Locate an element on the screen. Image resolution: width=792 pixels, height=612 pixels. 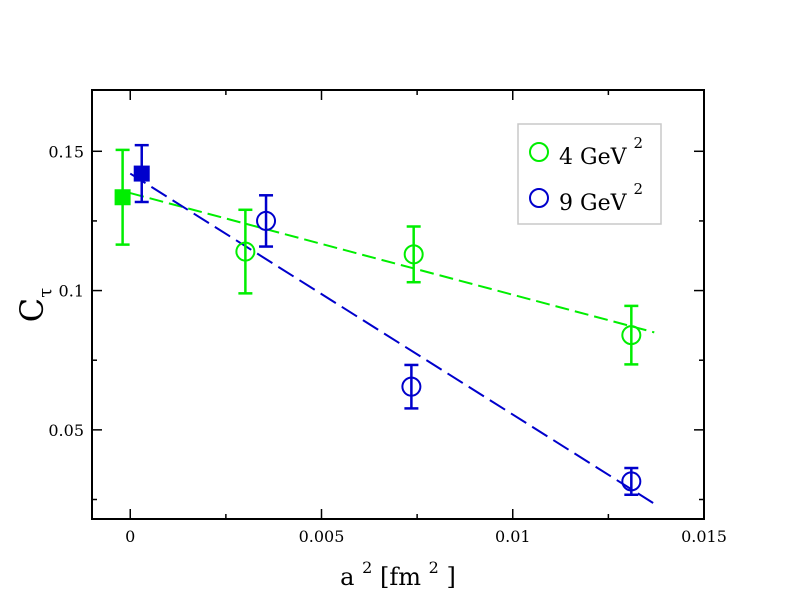
x-axis-label-unit-sup: 2 is located at coordinates (434, 567).